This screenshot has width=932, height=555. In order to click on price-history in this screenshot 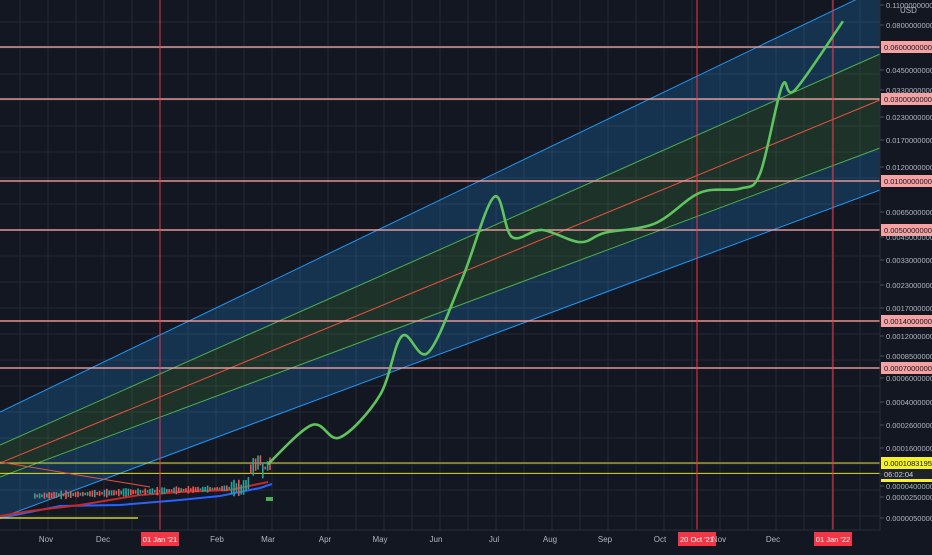, I will do `click(136, 487)`.